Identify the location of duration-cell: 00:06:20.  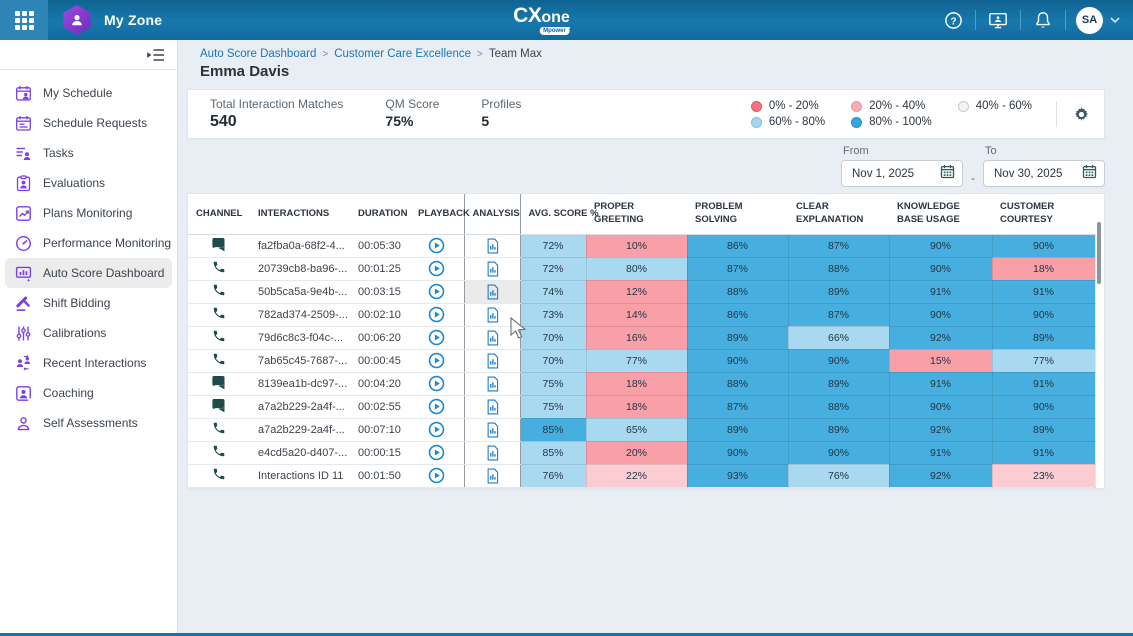
(380, 338).